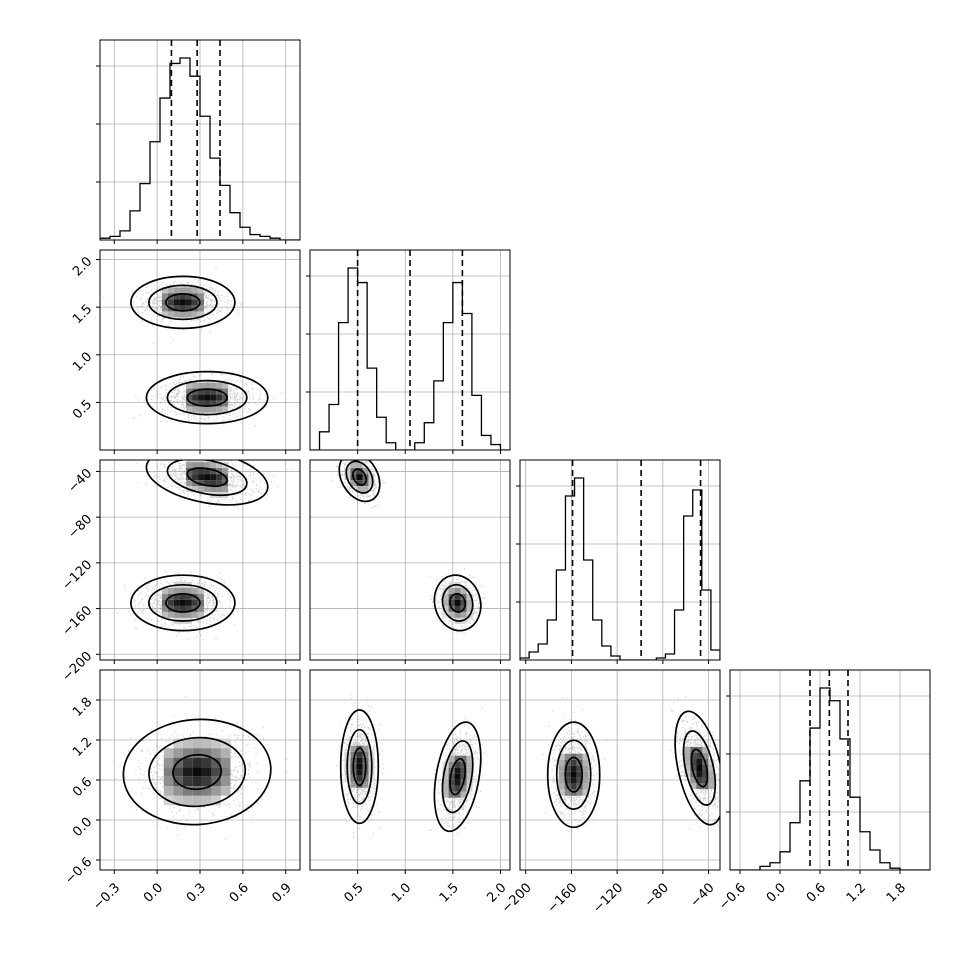  I want to click on y-tick-label: 1.2, so click(82, 747).